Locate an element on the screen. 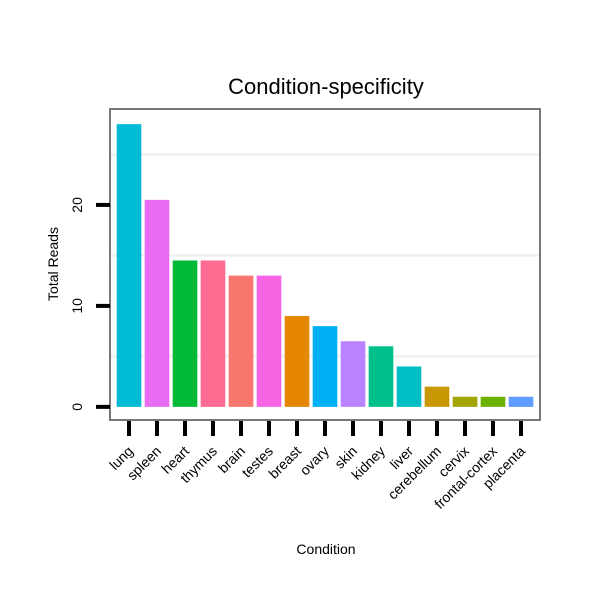 The height and width of the screenshot is (600, 600). y-axis-ticks: 0 10 20 is located at coordinates (89, 304).